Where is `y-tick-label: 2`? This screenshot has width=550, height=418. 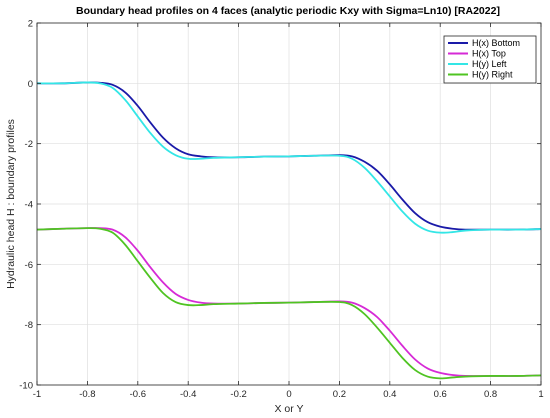
y-tick-label: 2 is located at coordinates (30, 24).